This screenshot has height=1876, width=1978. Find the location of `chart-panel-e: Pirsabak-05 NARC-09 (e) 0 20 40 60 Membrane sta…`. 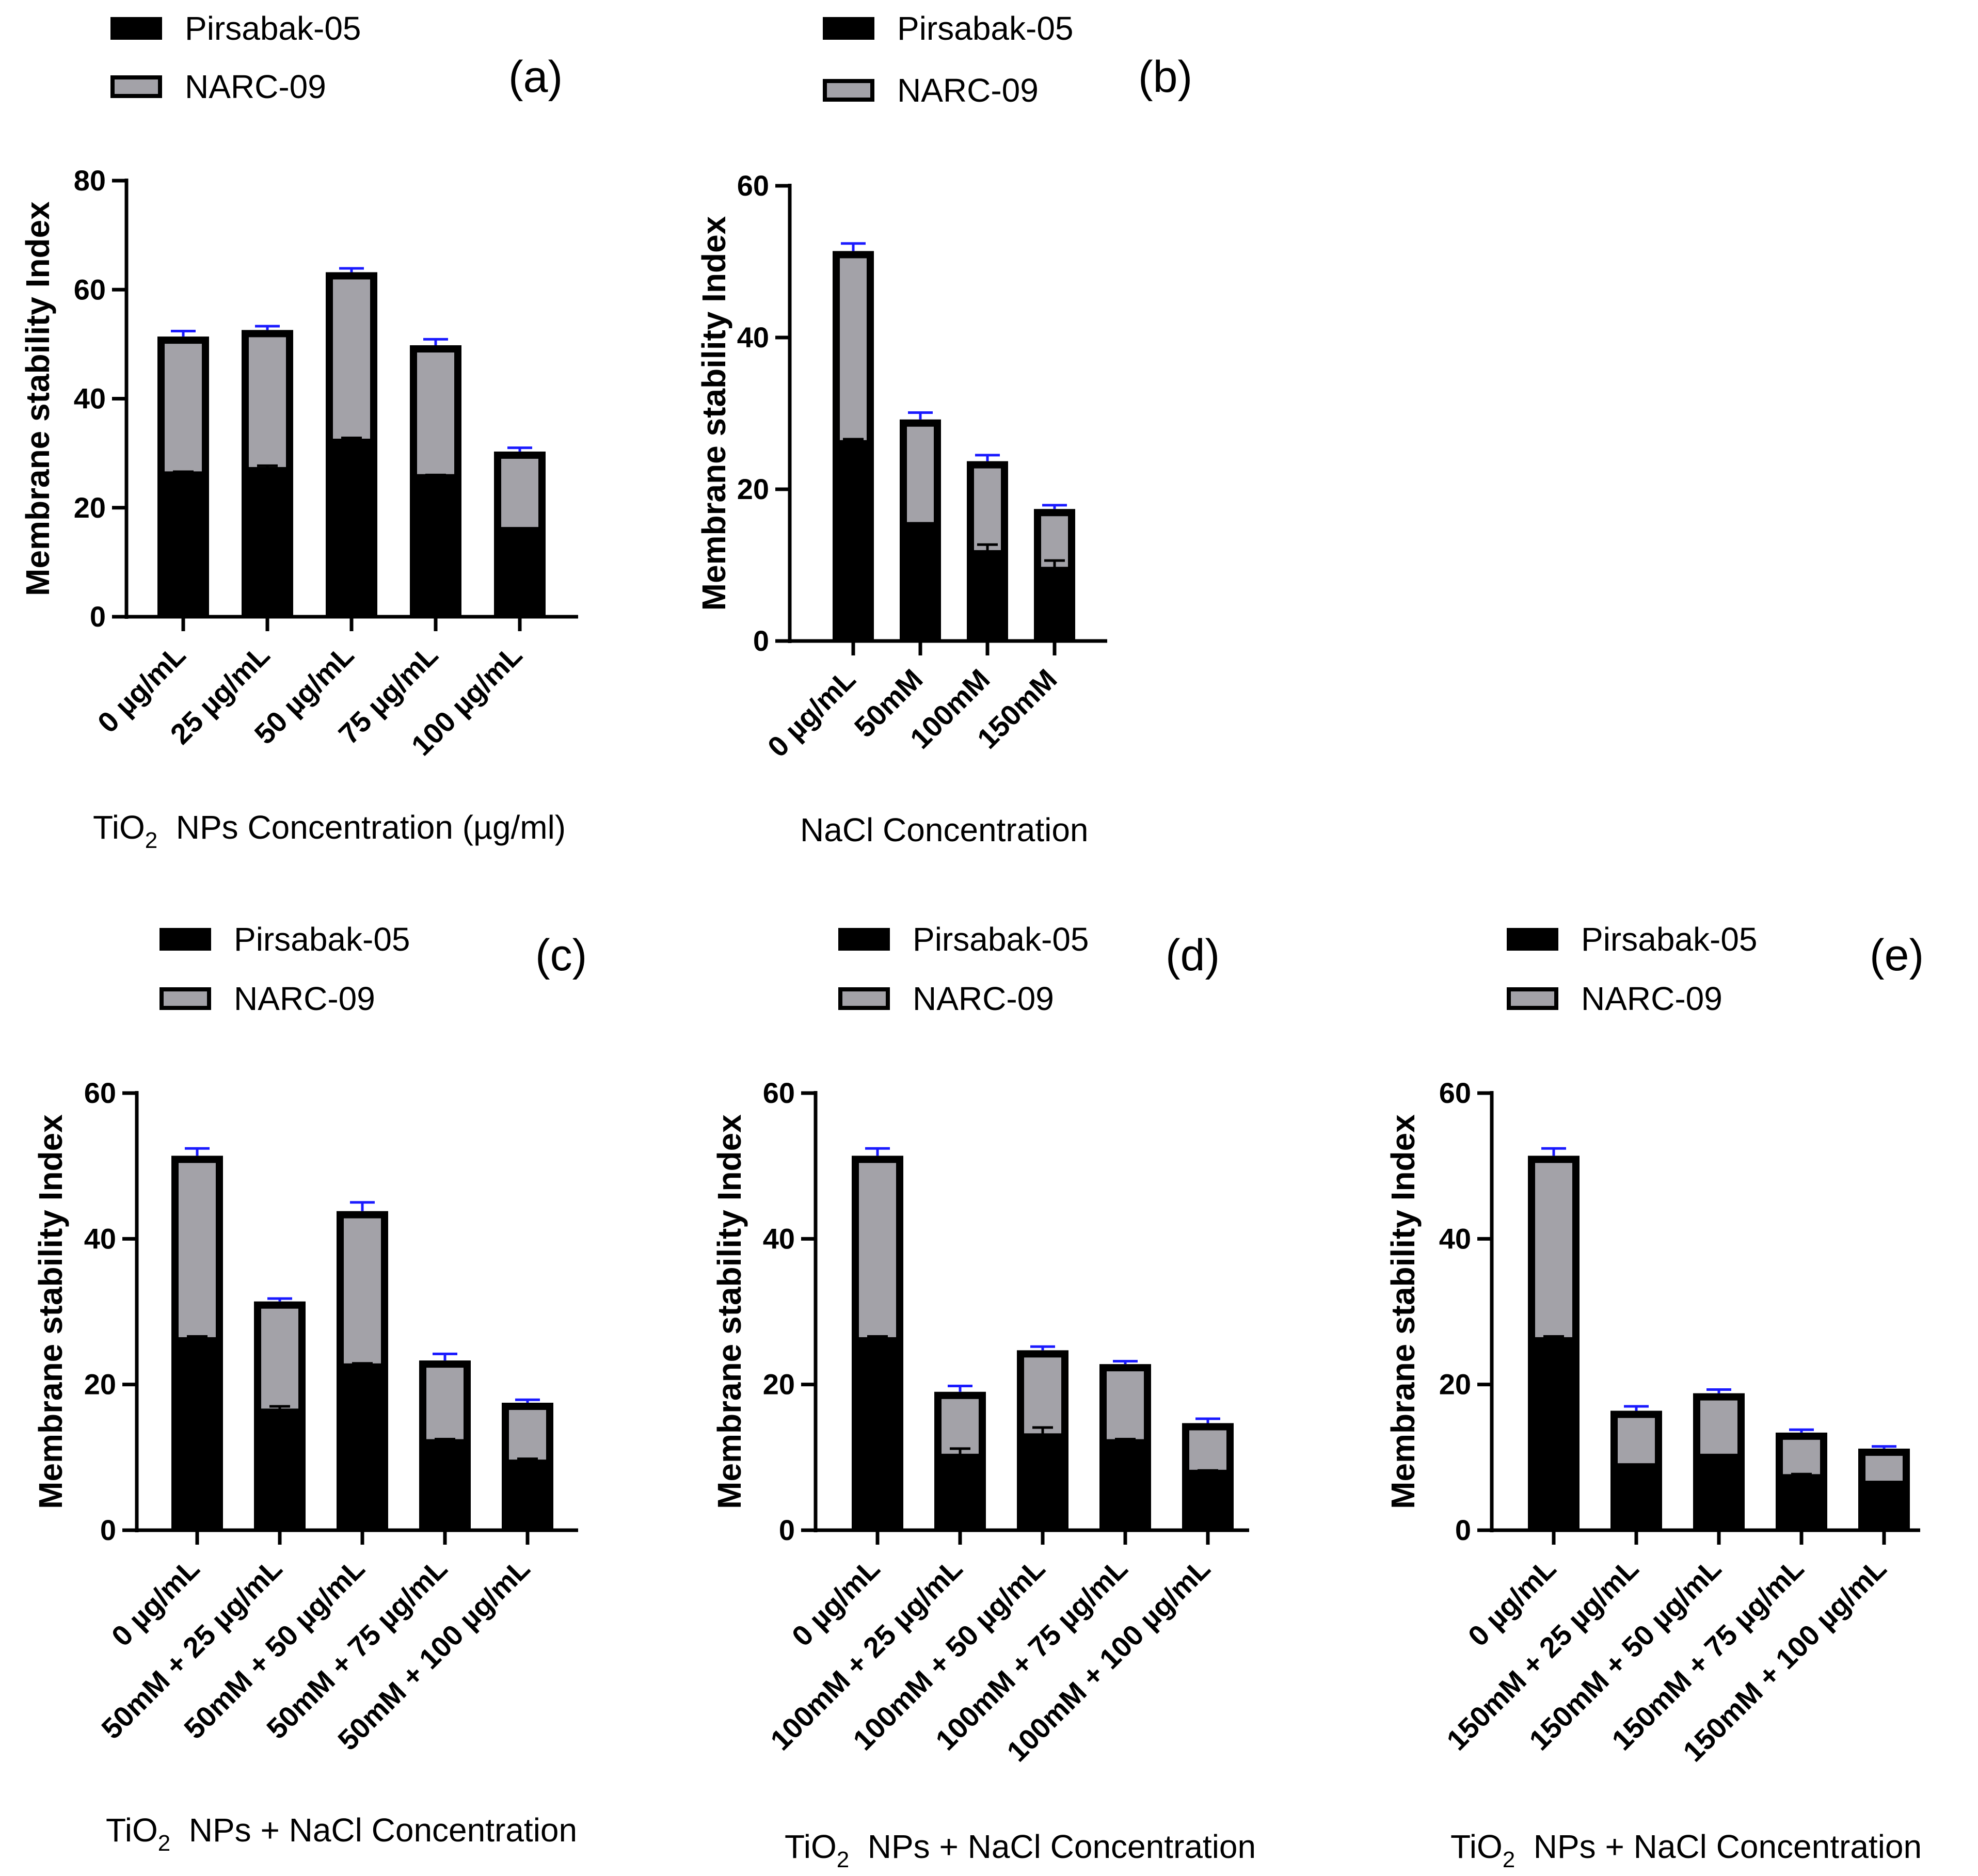

chart-panel-e: Pirsabak-05 NARC-09 (e) 0 20 40 60 Membrane sta… is located at coordinates (1654, 1397).